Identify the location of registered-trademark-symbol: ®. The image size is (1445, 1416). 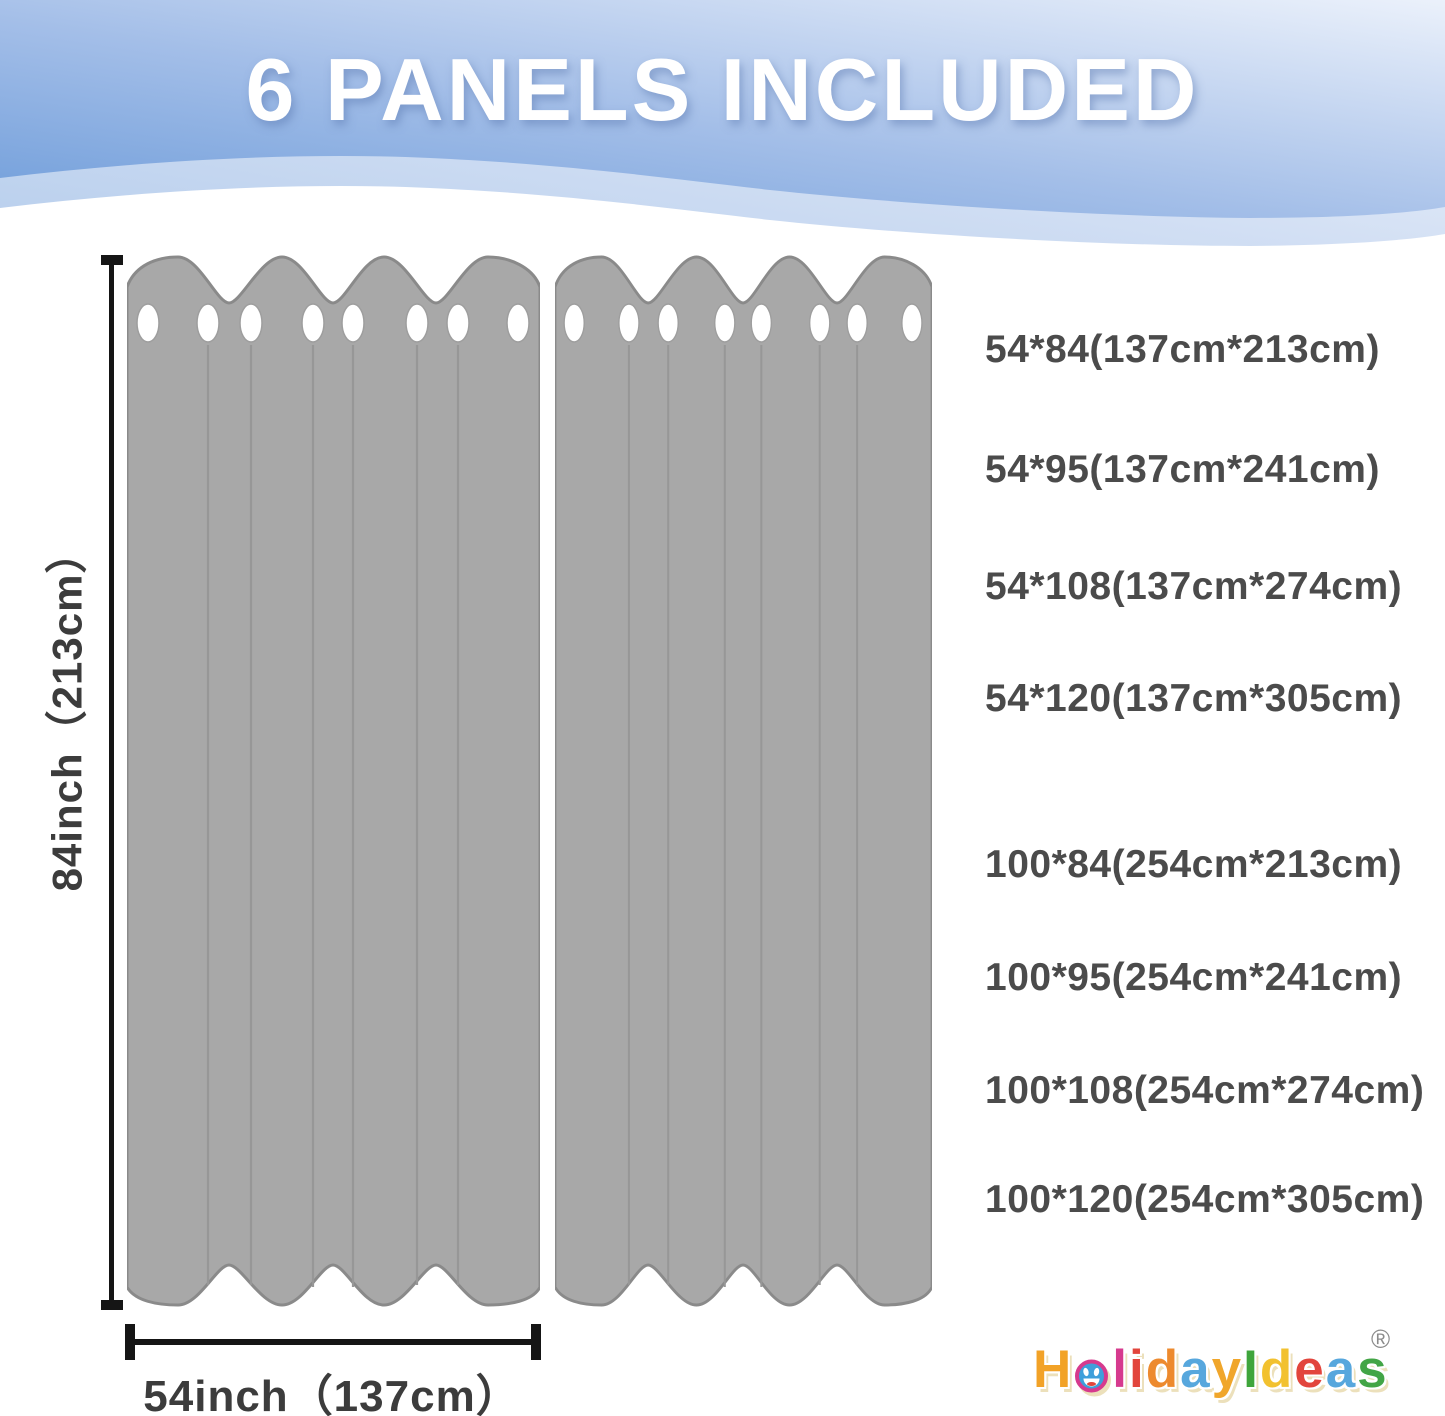
(1381, 1339).